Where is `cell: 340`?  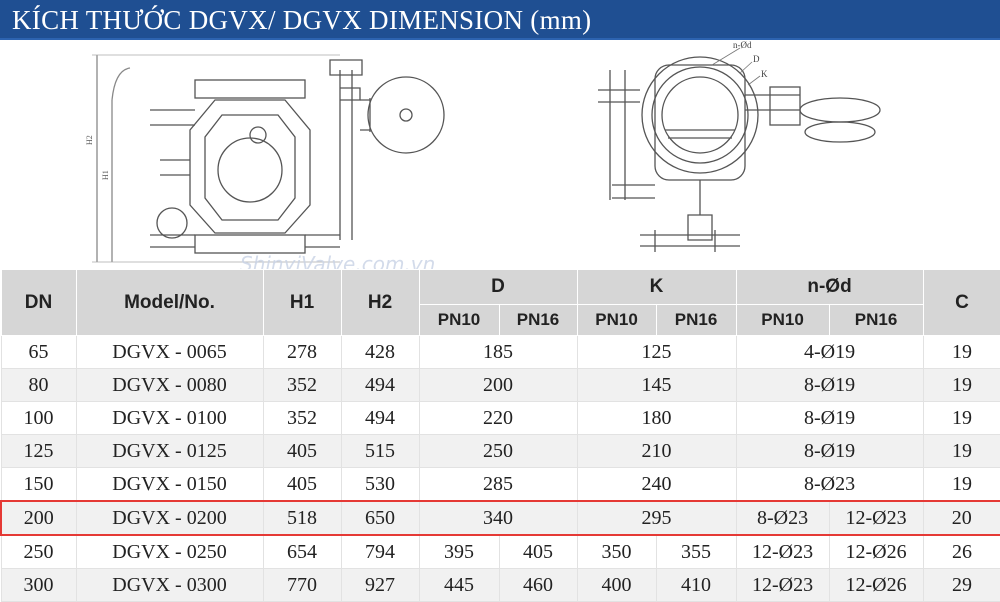
cell: 340 is located at coordinates (498, 518).